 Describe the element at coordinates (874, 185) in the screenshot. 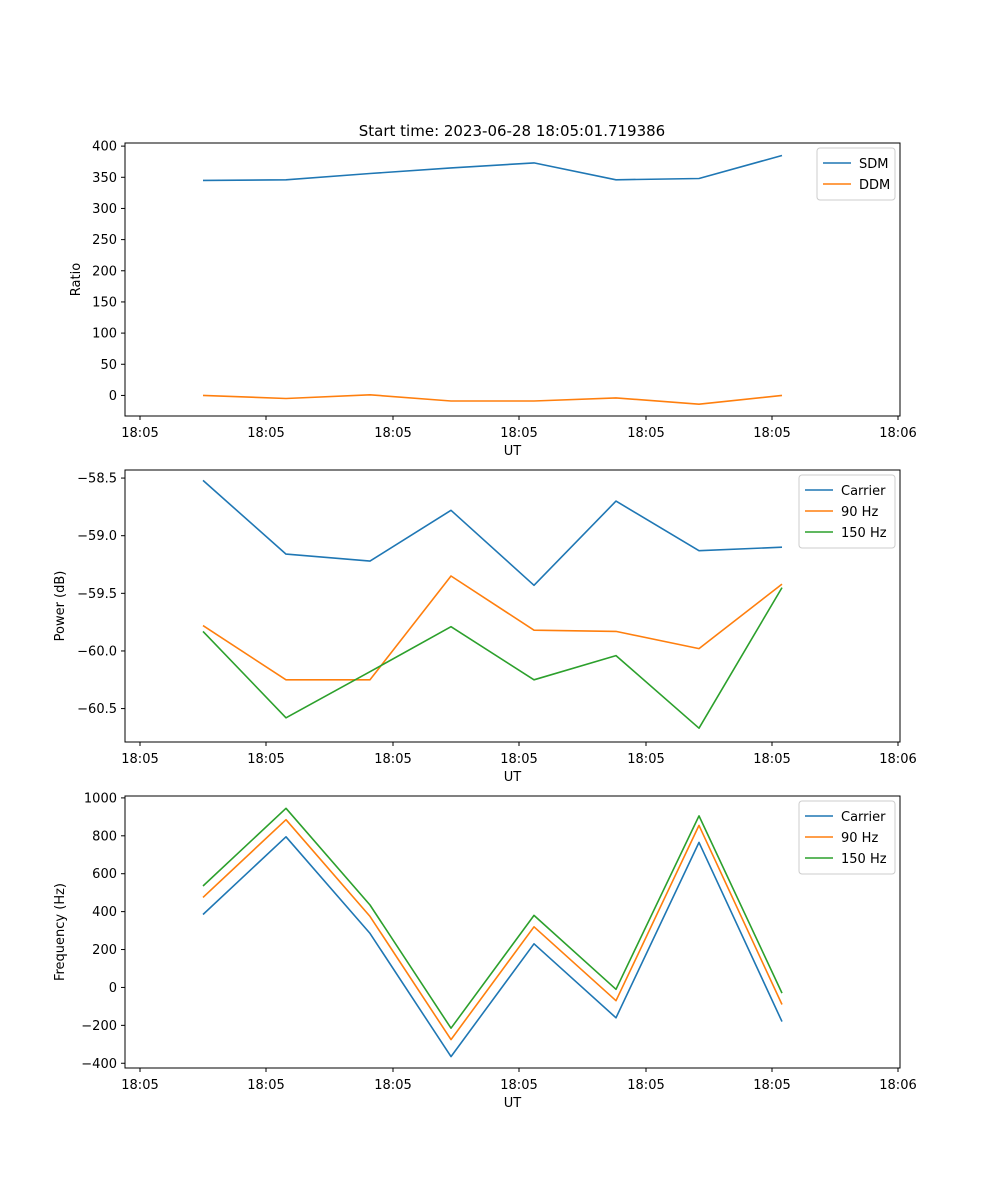

I see `legend-label: DDM` at that location.